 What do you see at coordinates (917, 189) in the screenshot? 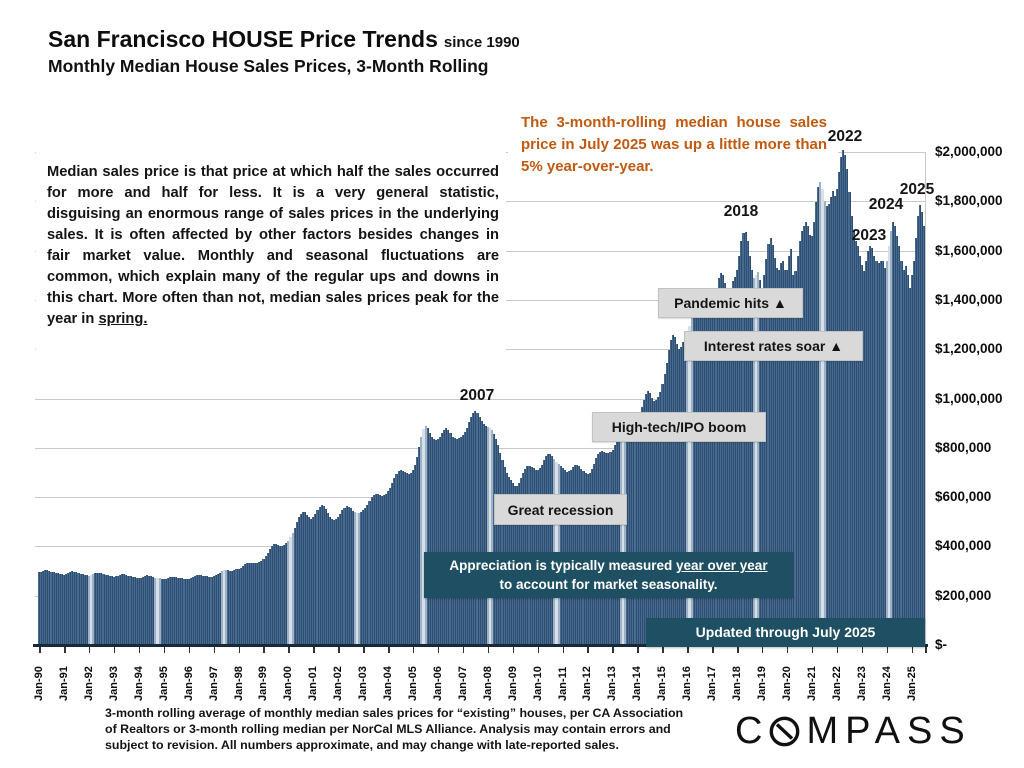
I see `peak-year-label-2025: 2025` at bounding box center [917, 189].